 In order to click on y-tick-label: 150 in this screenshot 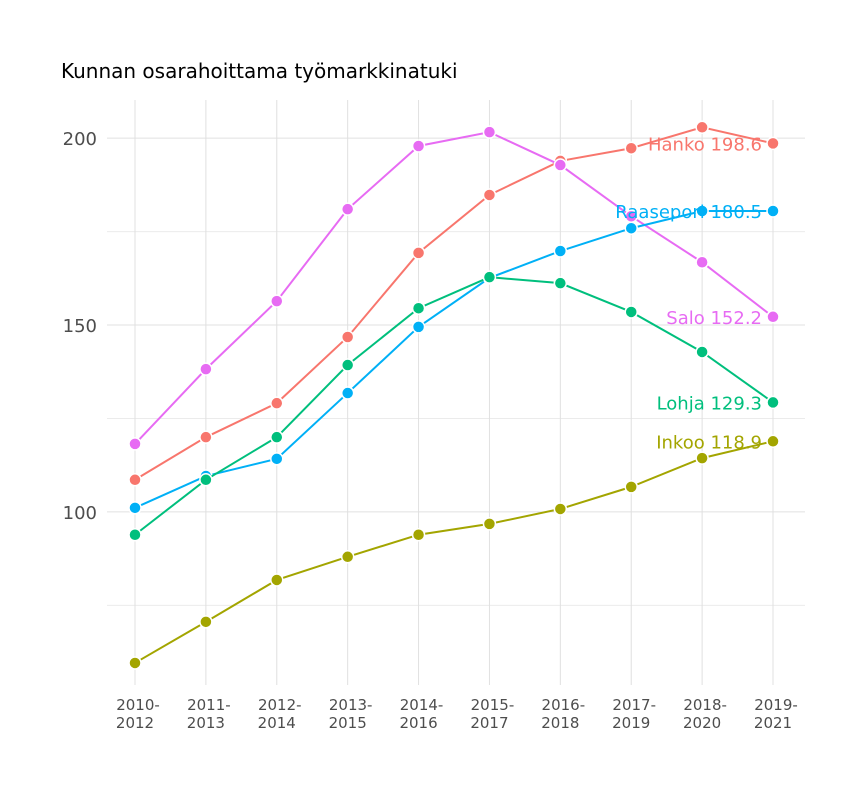, I will do `click(80, 326)`.